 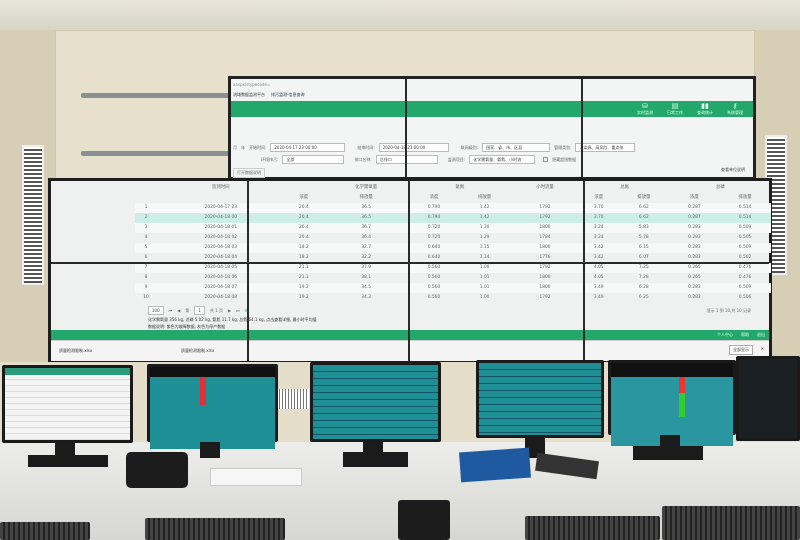 What do you see at coordinates (434, 197) in the screenshot?
I see `sub-conc: 浓度` at bounding box center [434, 197].